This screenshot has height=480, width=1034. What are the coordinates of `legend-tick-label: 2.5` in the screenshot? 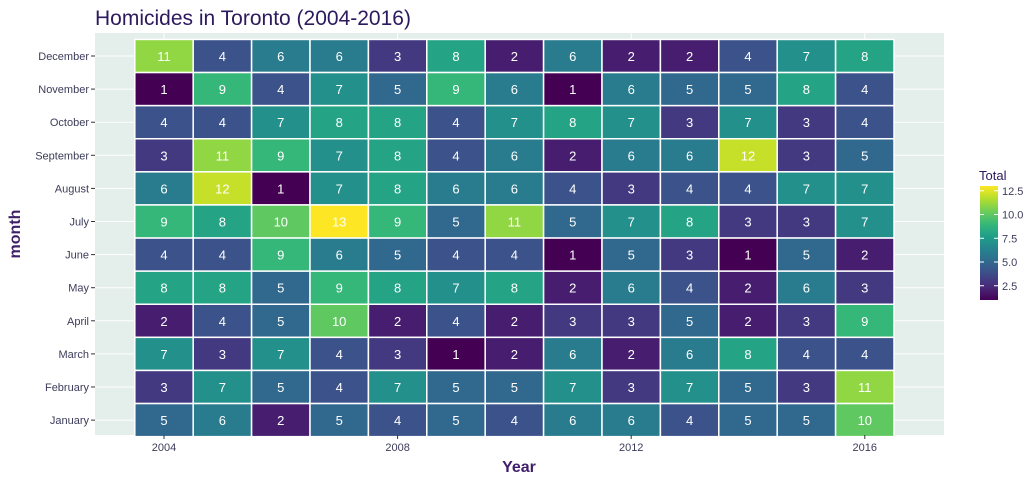 It's located at (1009, 287).